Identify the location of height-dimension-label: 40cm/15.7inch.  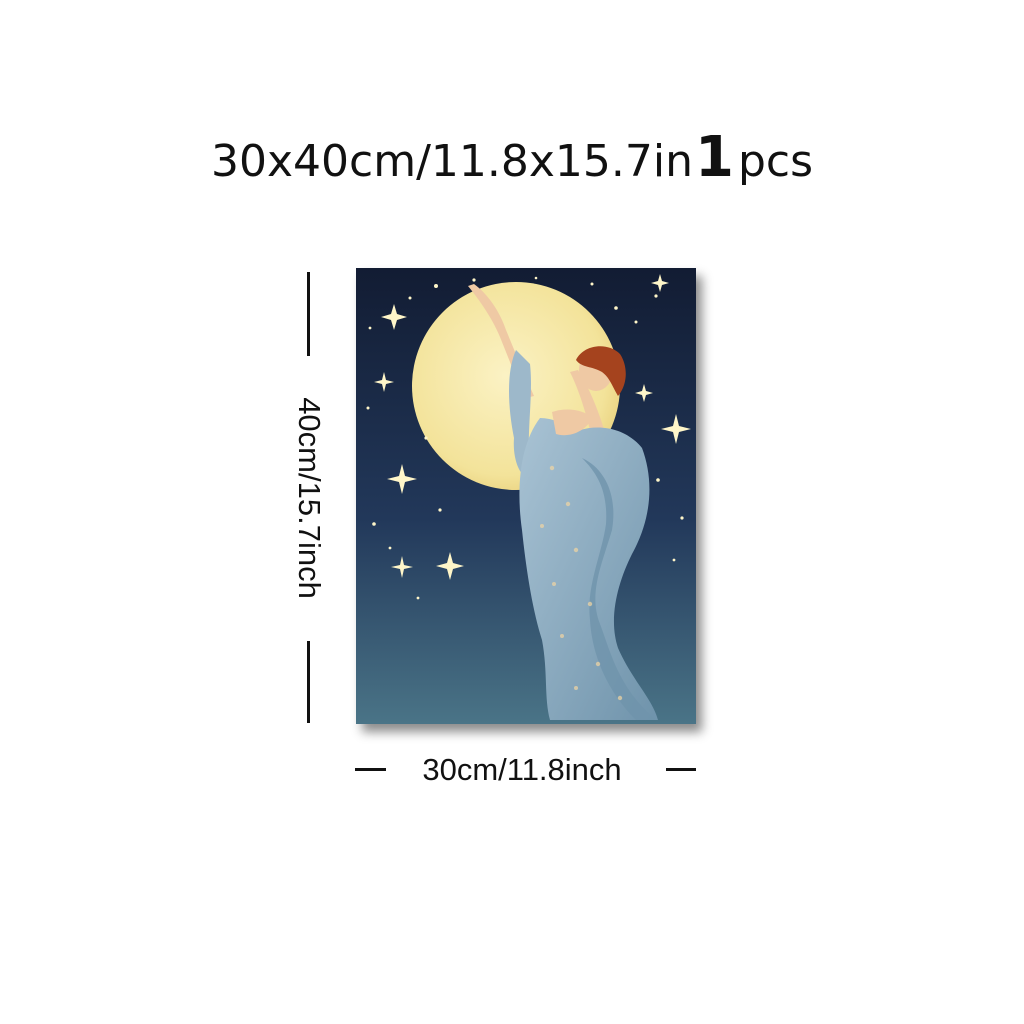
(309, 498).